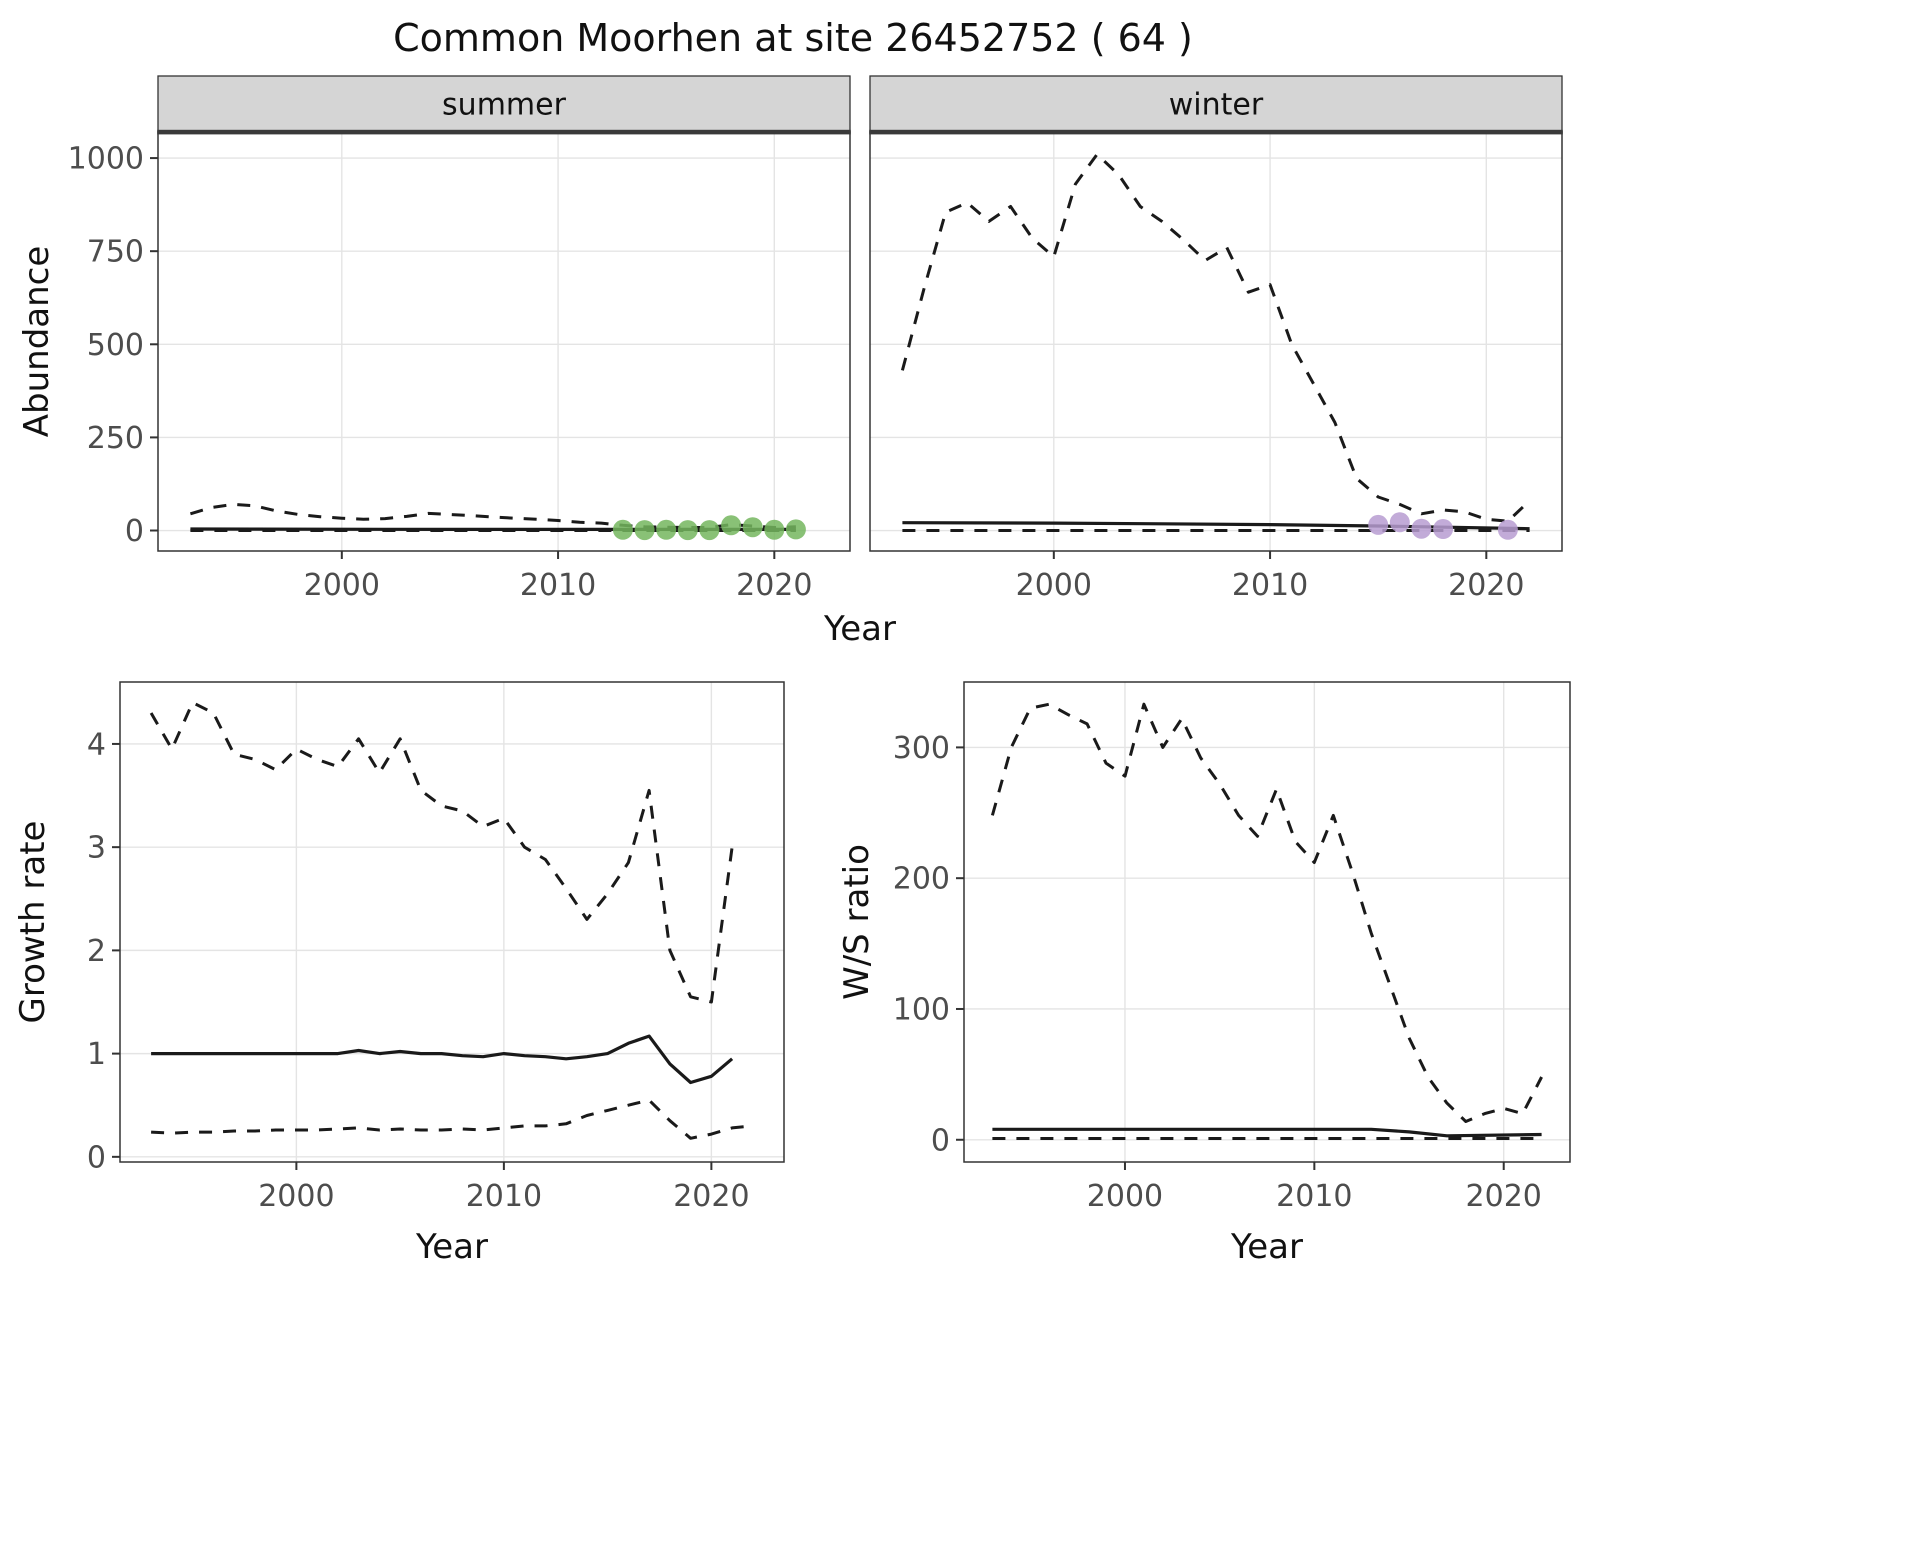 This screenshot has width=1920, height=1560. Describe the element at coordinates (857, 922) in the screenshot. I see `y-axis-title: W/S ratio` at that location.